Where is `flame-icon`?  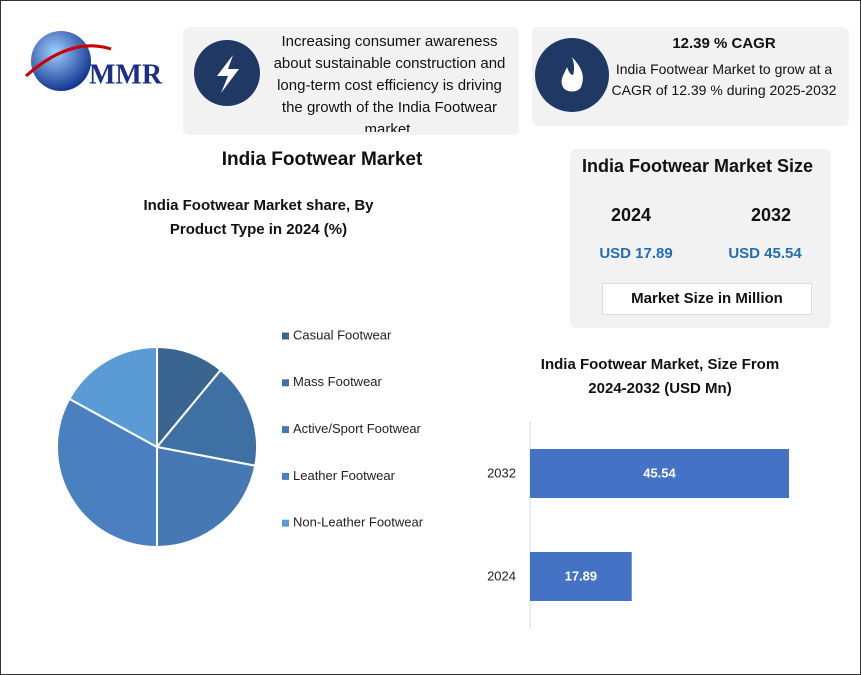 flame-icon is located at coordinates (572, 75).